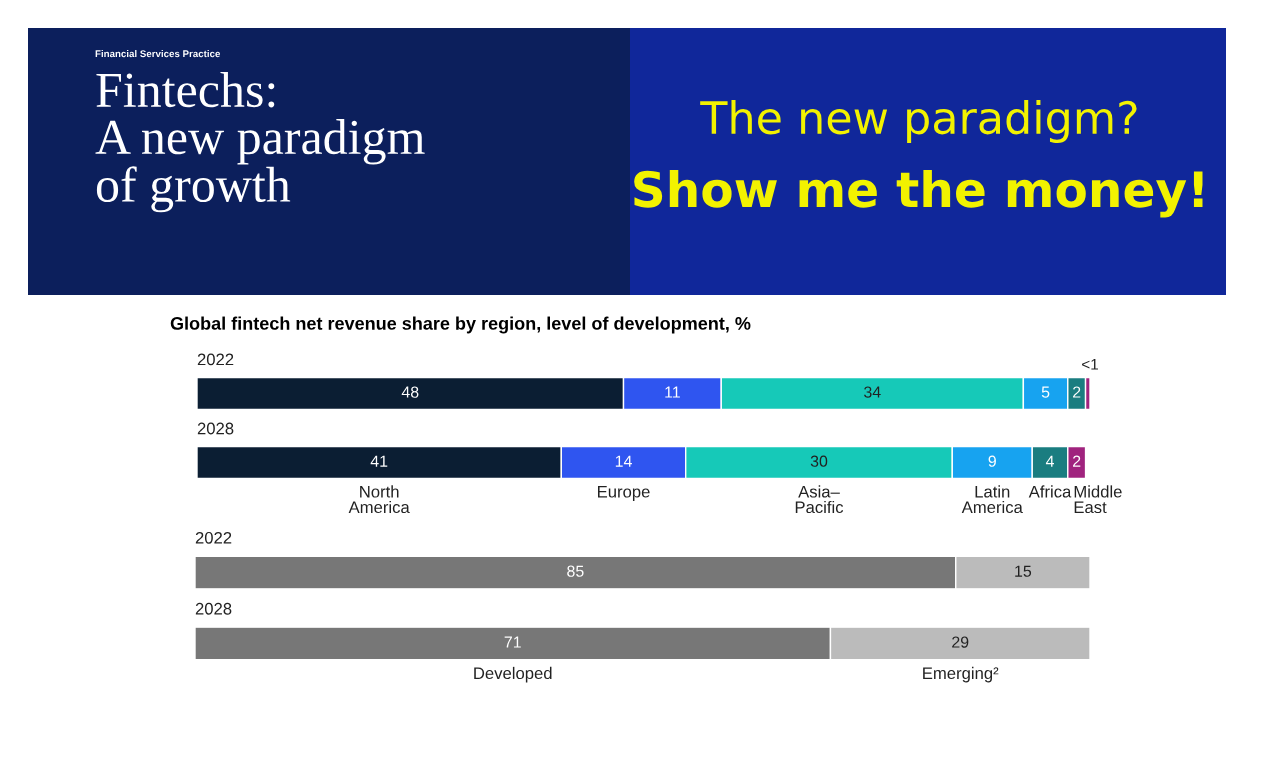 This screenshot has height=761, width=1280. What do you see at coordinates (410, 392) in the screenshot?
I see `data-label: 48` at bounding box center [410, 392].